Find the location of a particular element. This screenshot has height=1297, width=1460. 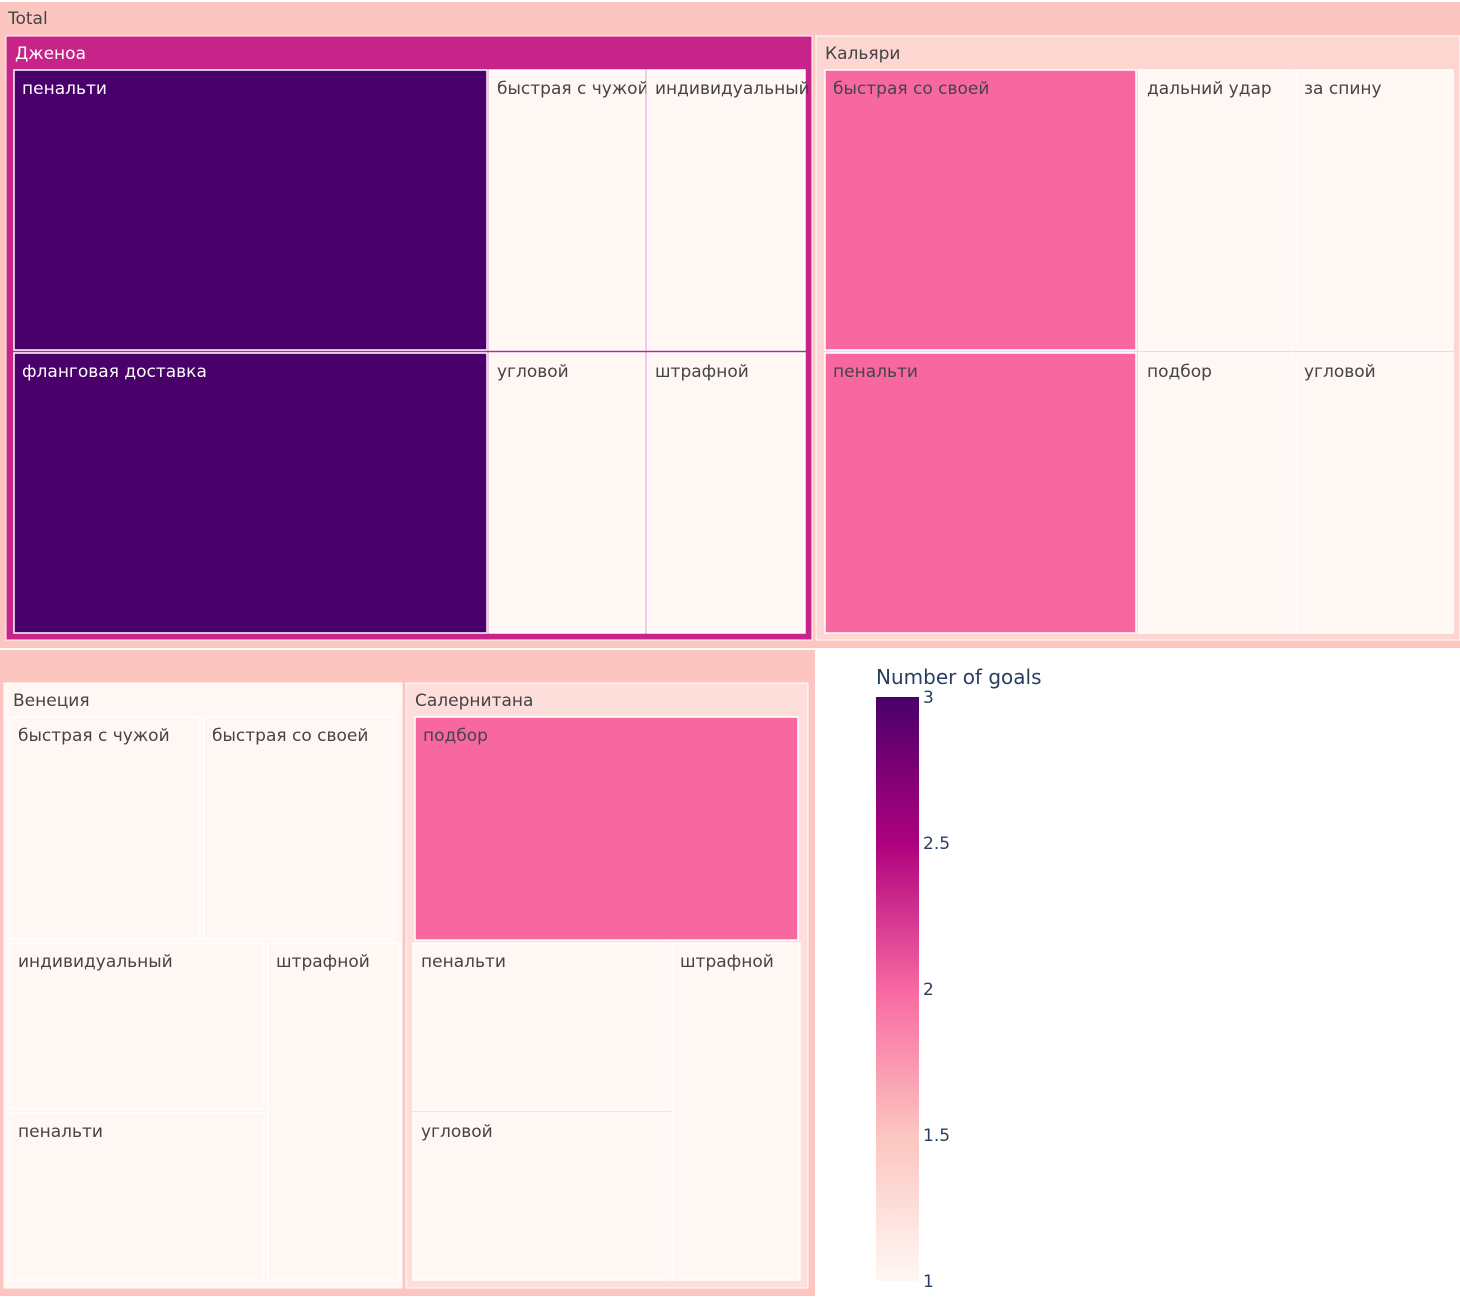

colorbar-tick: 3 is located at coordinates (928, 698).